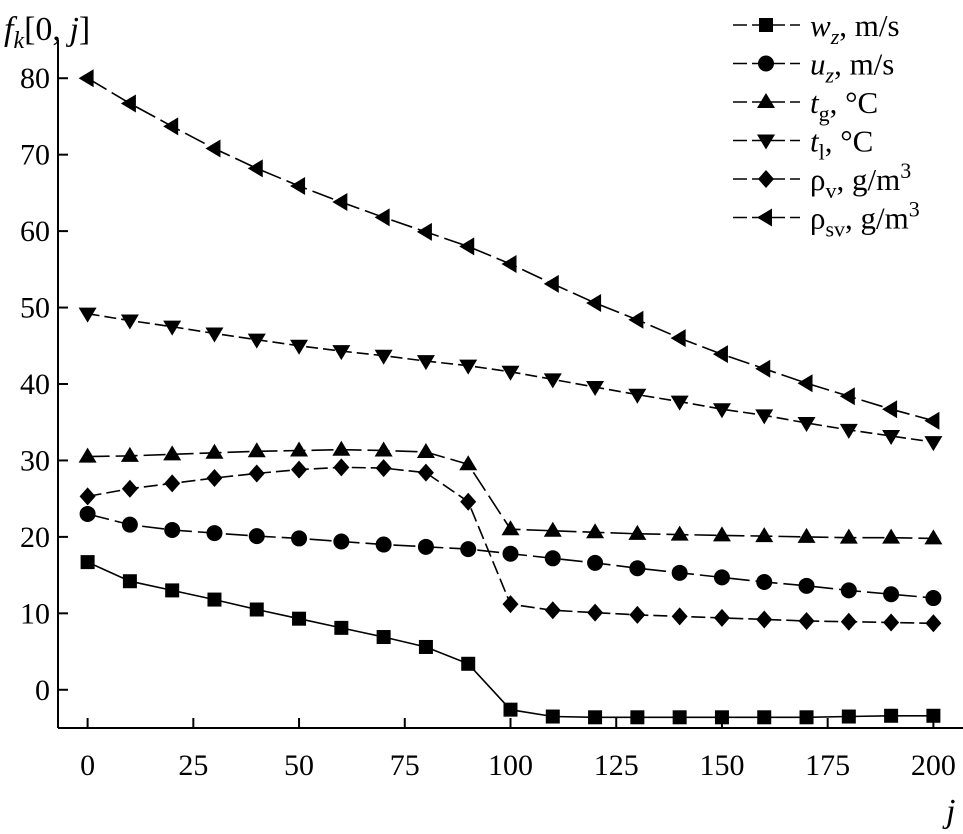  I want to click on y-axis-title: fk[0, j], so click(47, 32).